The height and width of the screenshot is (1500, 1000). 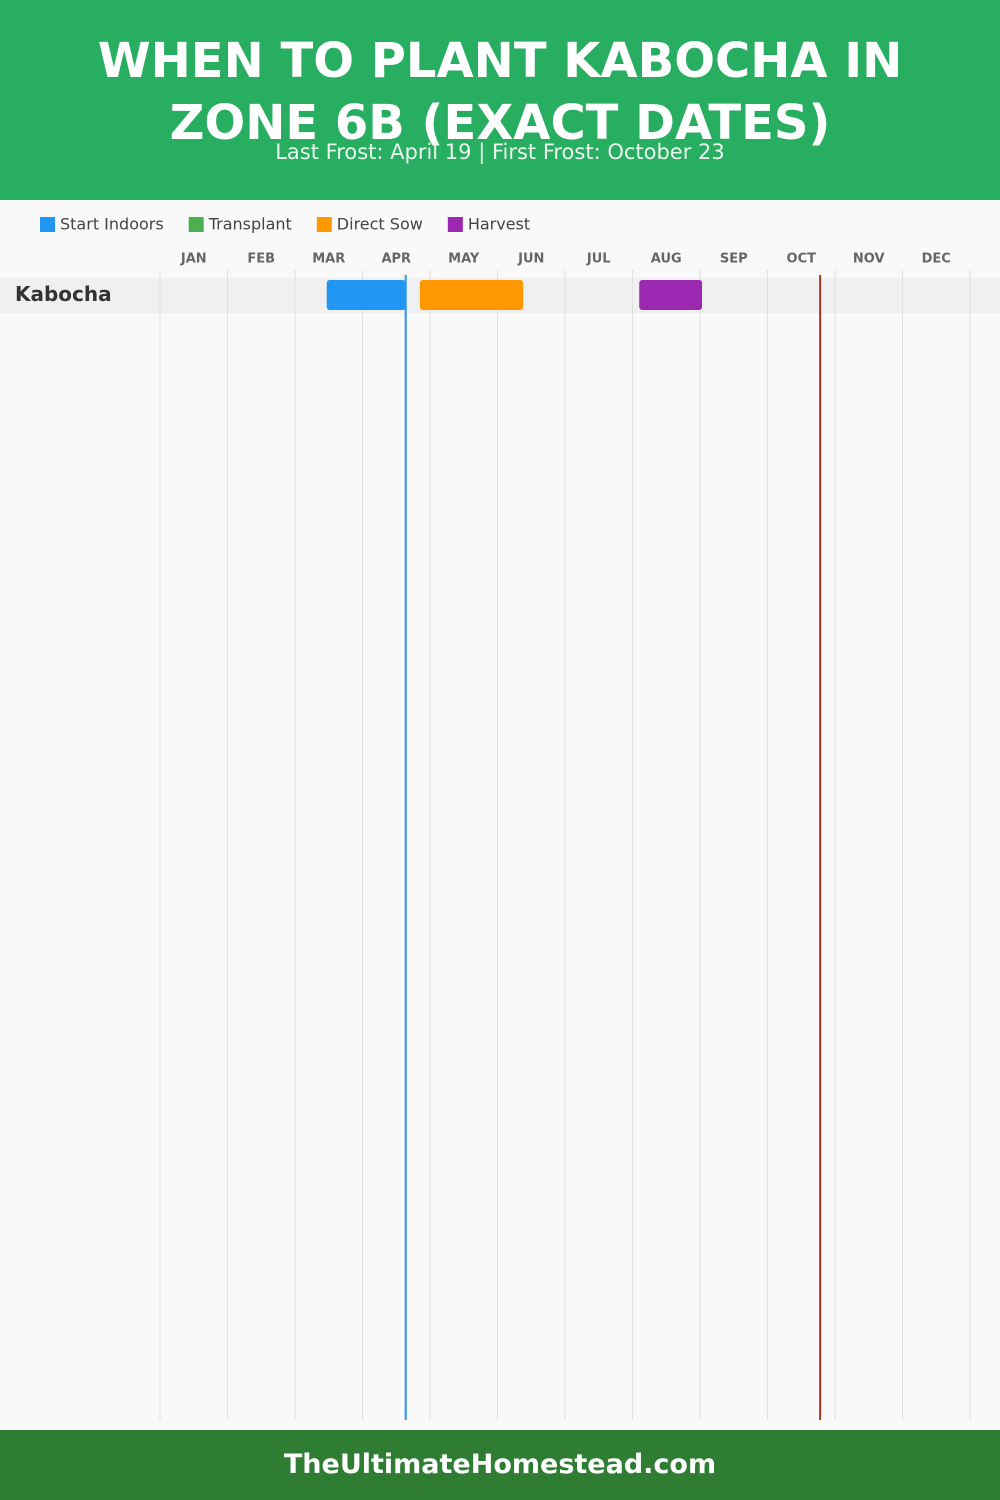 I want to click on month-label: JUN, so click(x=530, y=259).